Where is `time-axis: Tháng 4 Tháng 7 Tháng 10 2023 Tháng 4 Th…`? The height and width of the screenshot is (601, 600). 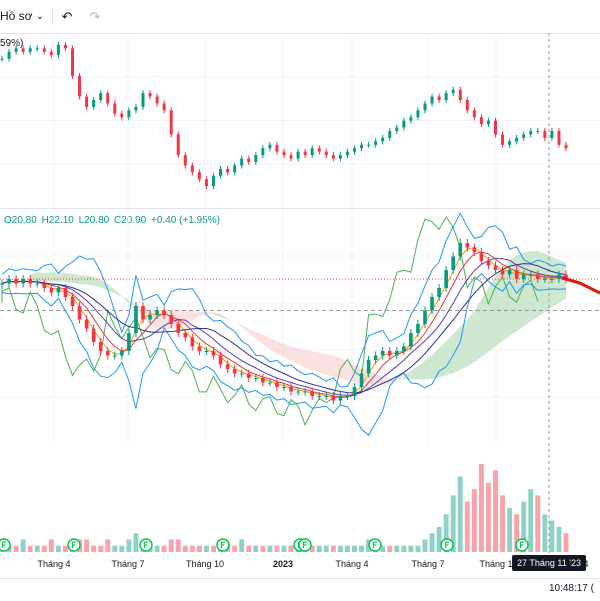 time-axis: Tháng 4 Tháng 7 Tháng 10 2023 Tháng 4 Th… is located at coordinates (300, 565).